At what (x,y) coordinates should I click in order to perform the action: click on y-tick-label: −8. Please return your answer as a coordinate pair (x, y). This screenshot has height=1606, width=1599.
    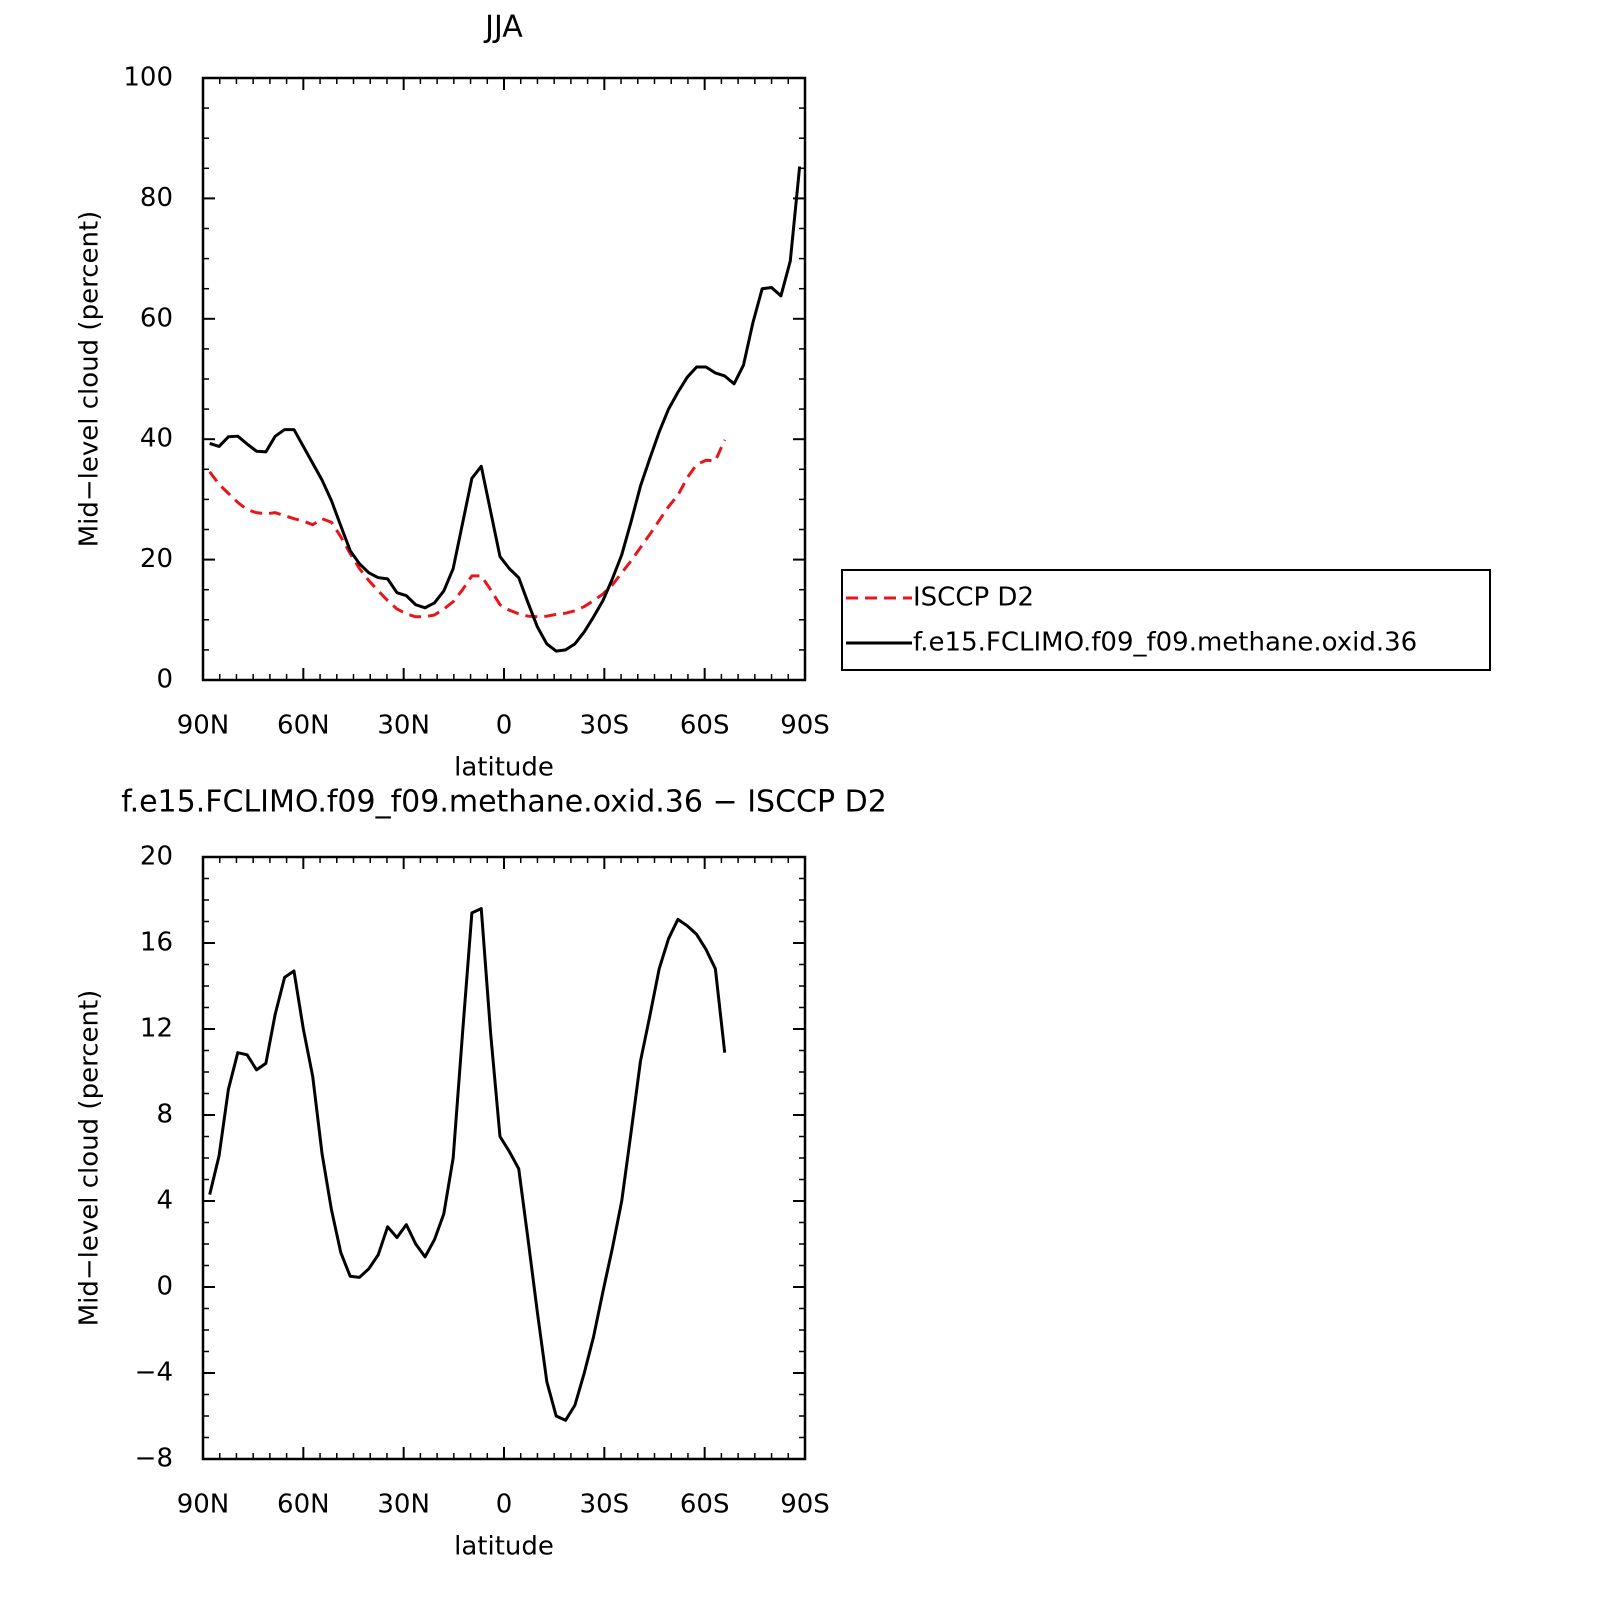
    Looking at the image, I should click on (154, 1459).